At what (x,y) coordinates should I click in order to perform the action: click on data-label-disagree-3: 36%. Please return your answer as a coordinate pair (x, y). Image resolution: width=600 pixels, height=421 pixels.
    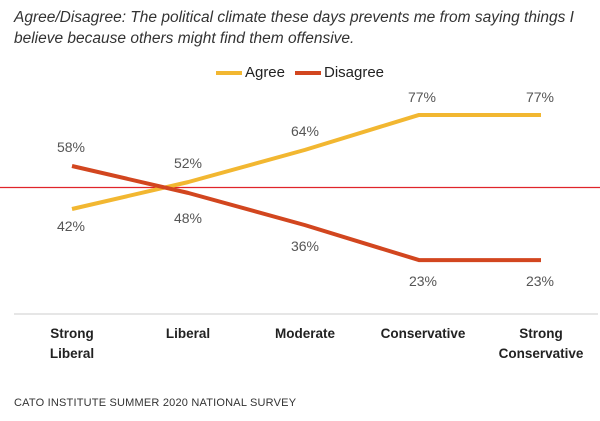
    Looking at the image, I should click on (305, 246).